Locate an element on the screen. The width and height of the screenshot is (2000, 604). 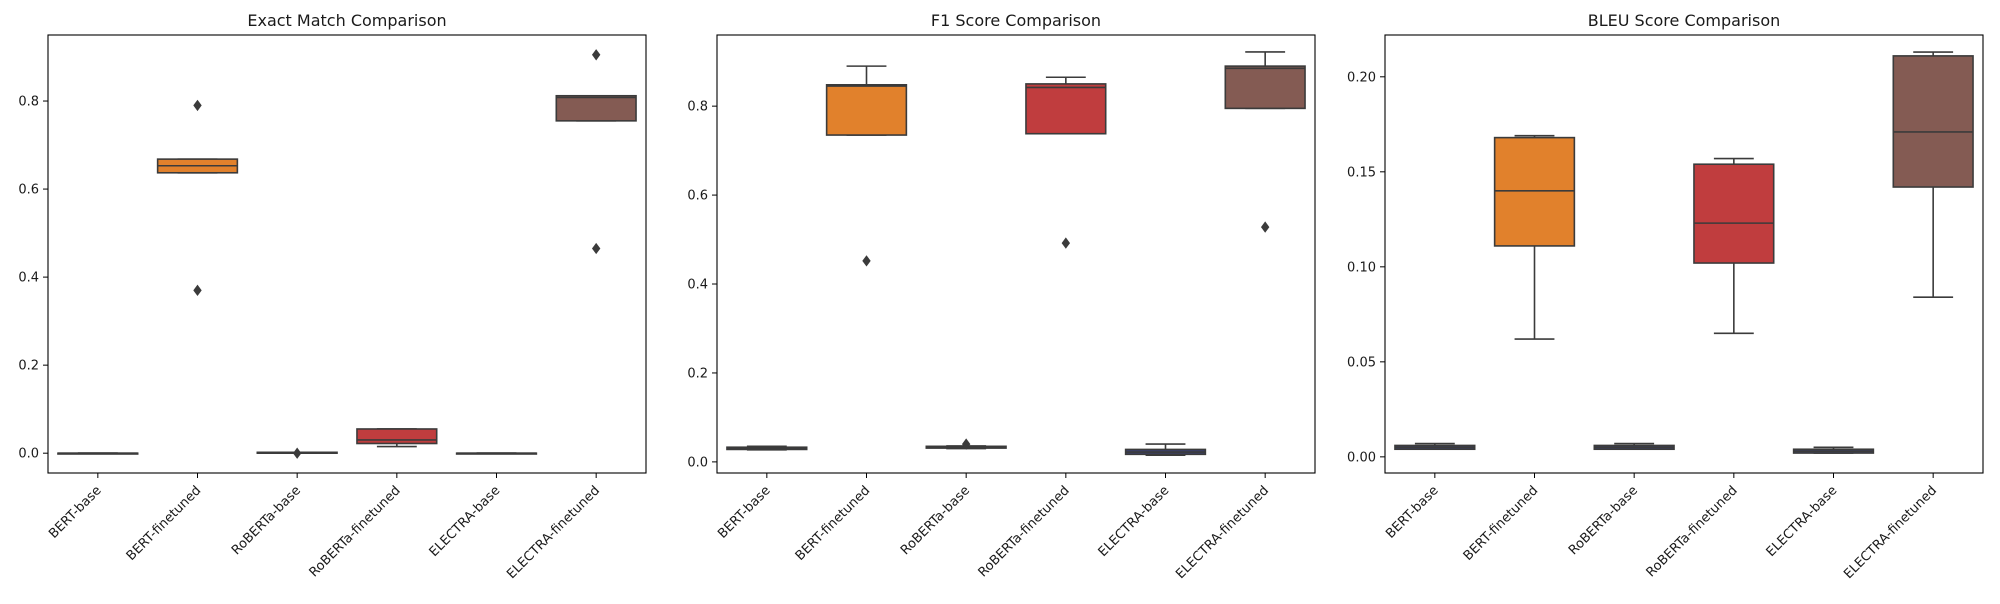
y-tick-label: 0.20 is located at coordinates (1361, 77).